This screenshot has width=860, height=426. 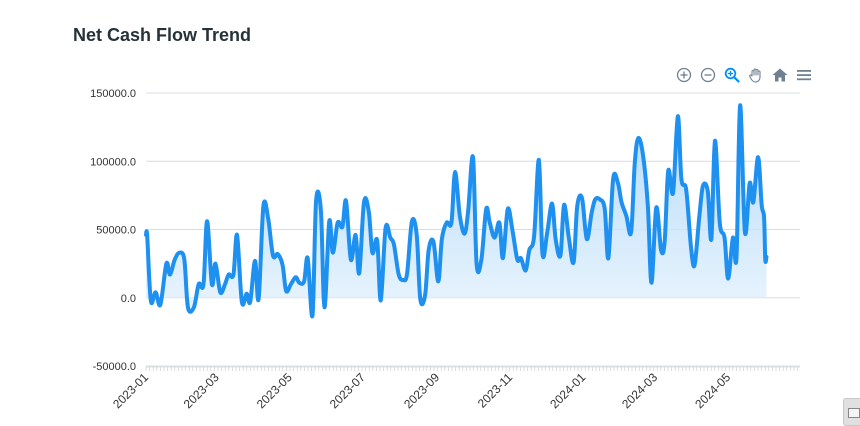 I want to click on side-panel-toggle, so click(x=851, y=412).